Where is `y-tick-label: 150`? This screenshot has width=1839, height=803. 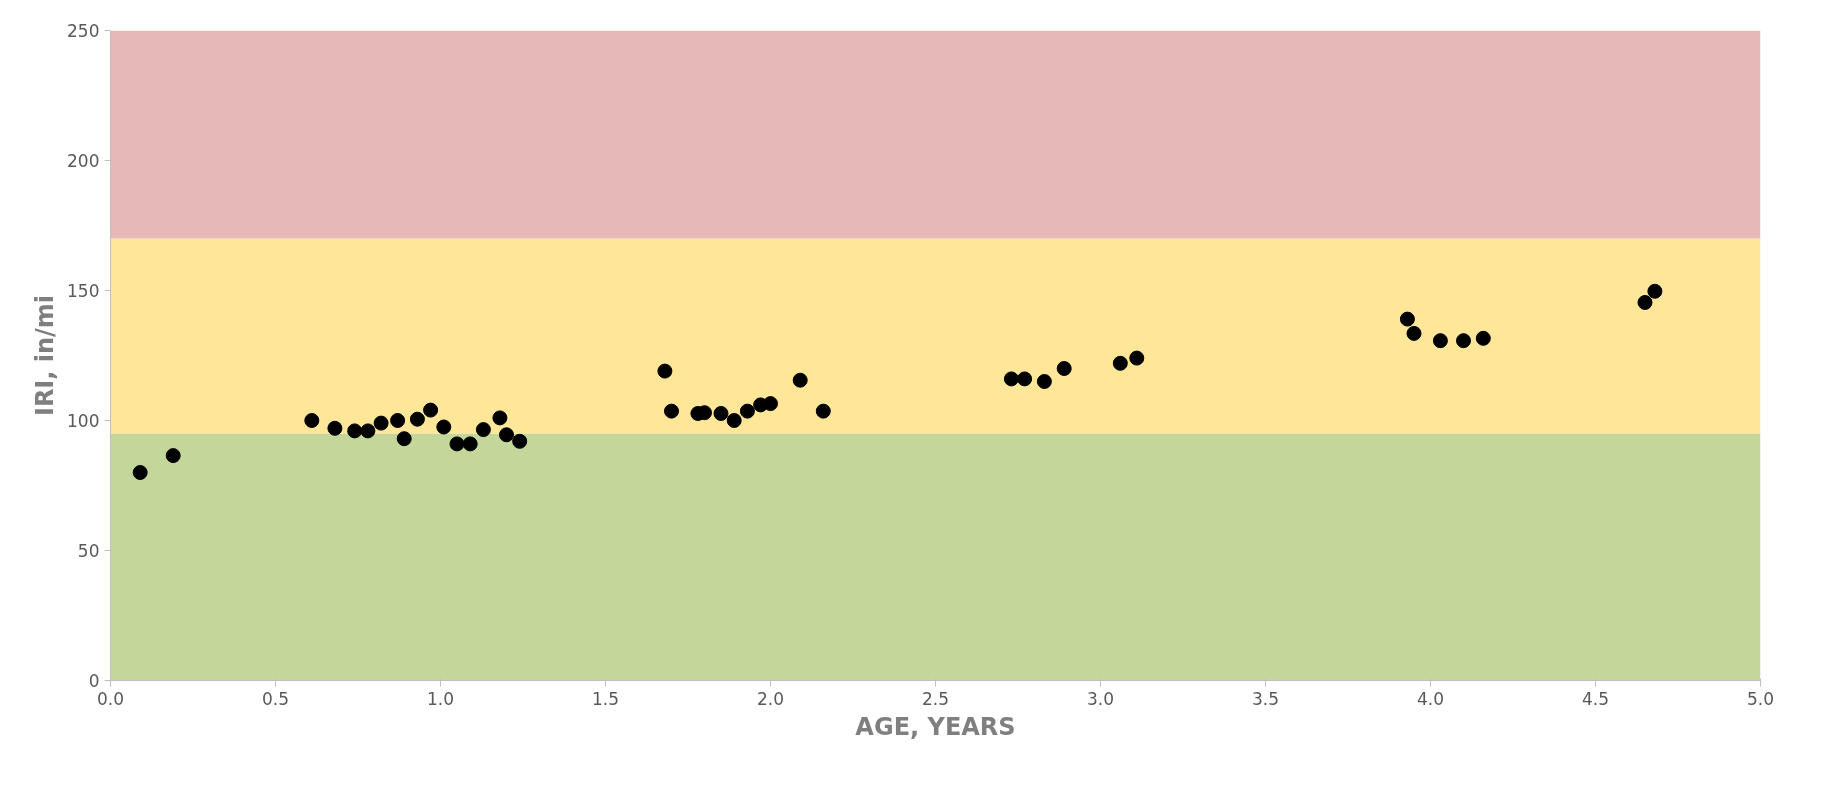 y-tick-label: 150 is located at coordinates (83, 291).